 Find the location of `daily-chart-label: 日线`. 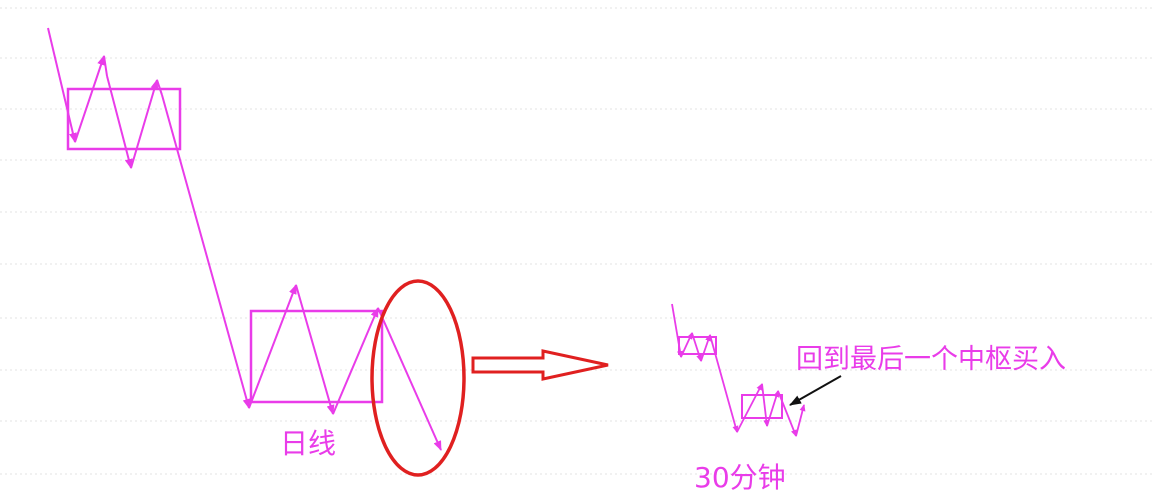

daily-chart-label: 日线 is located at coordinates (308, 443).